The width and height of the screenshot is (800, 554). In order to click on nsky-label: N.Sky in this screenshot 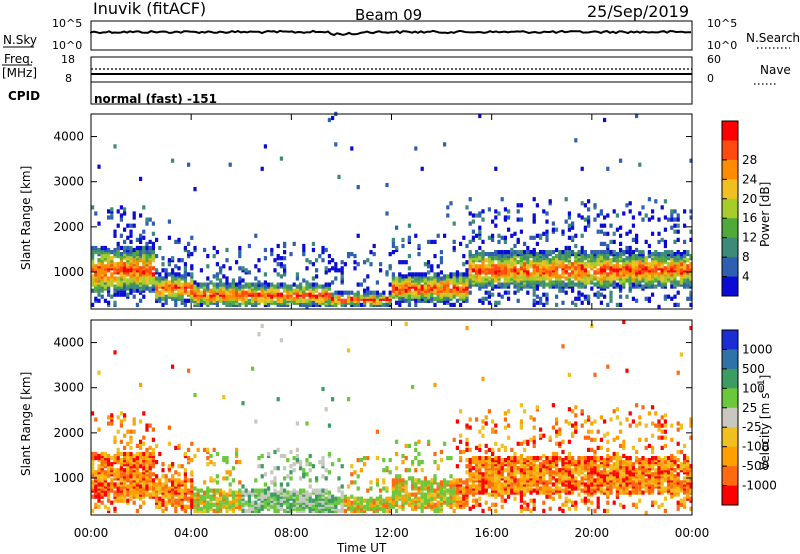, I will do `click(20, 40)`.